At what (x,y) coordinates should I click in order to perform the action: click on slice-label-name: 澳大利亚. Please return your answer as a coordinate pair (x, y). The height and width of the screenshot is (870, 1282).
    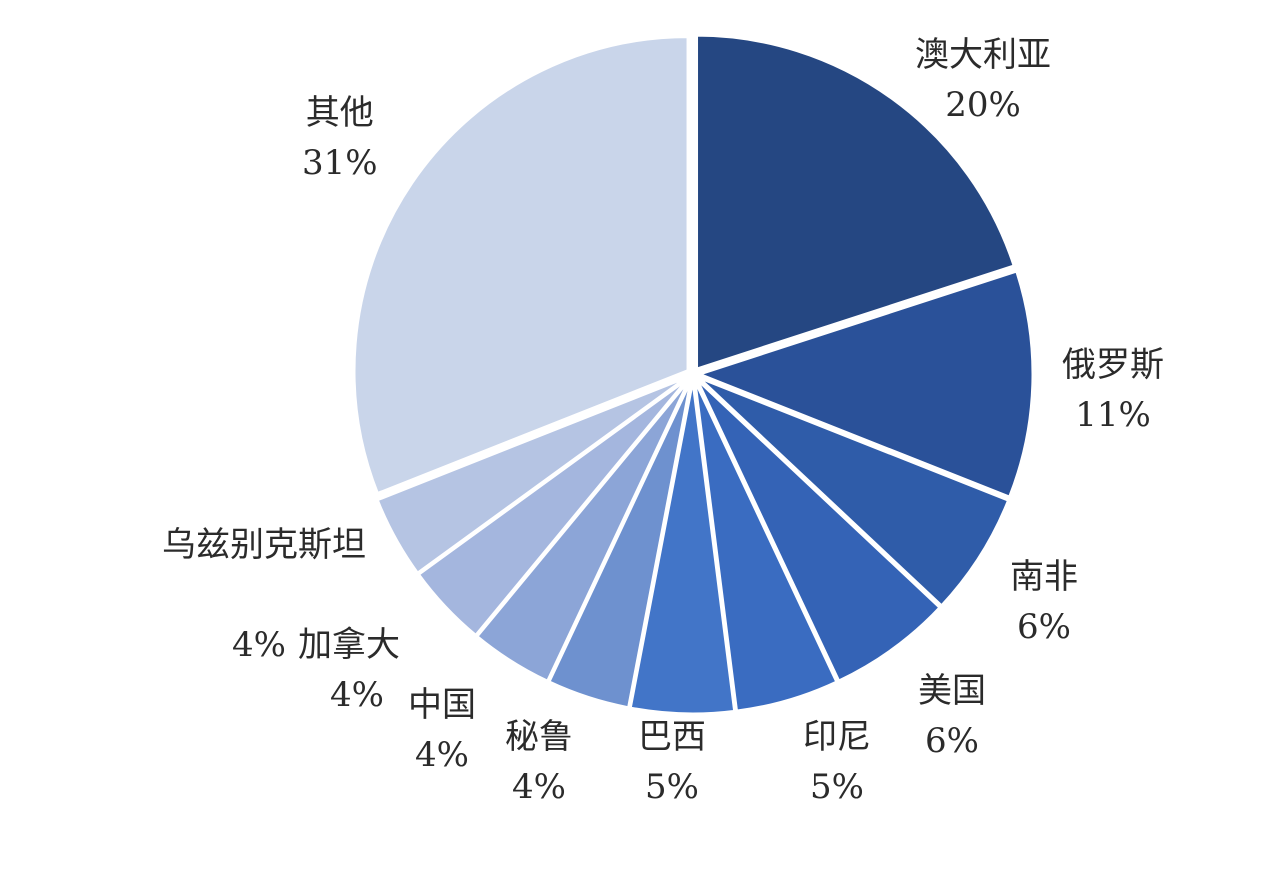
    Looking at the image, I should click on (983, 55).